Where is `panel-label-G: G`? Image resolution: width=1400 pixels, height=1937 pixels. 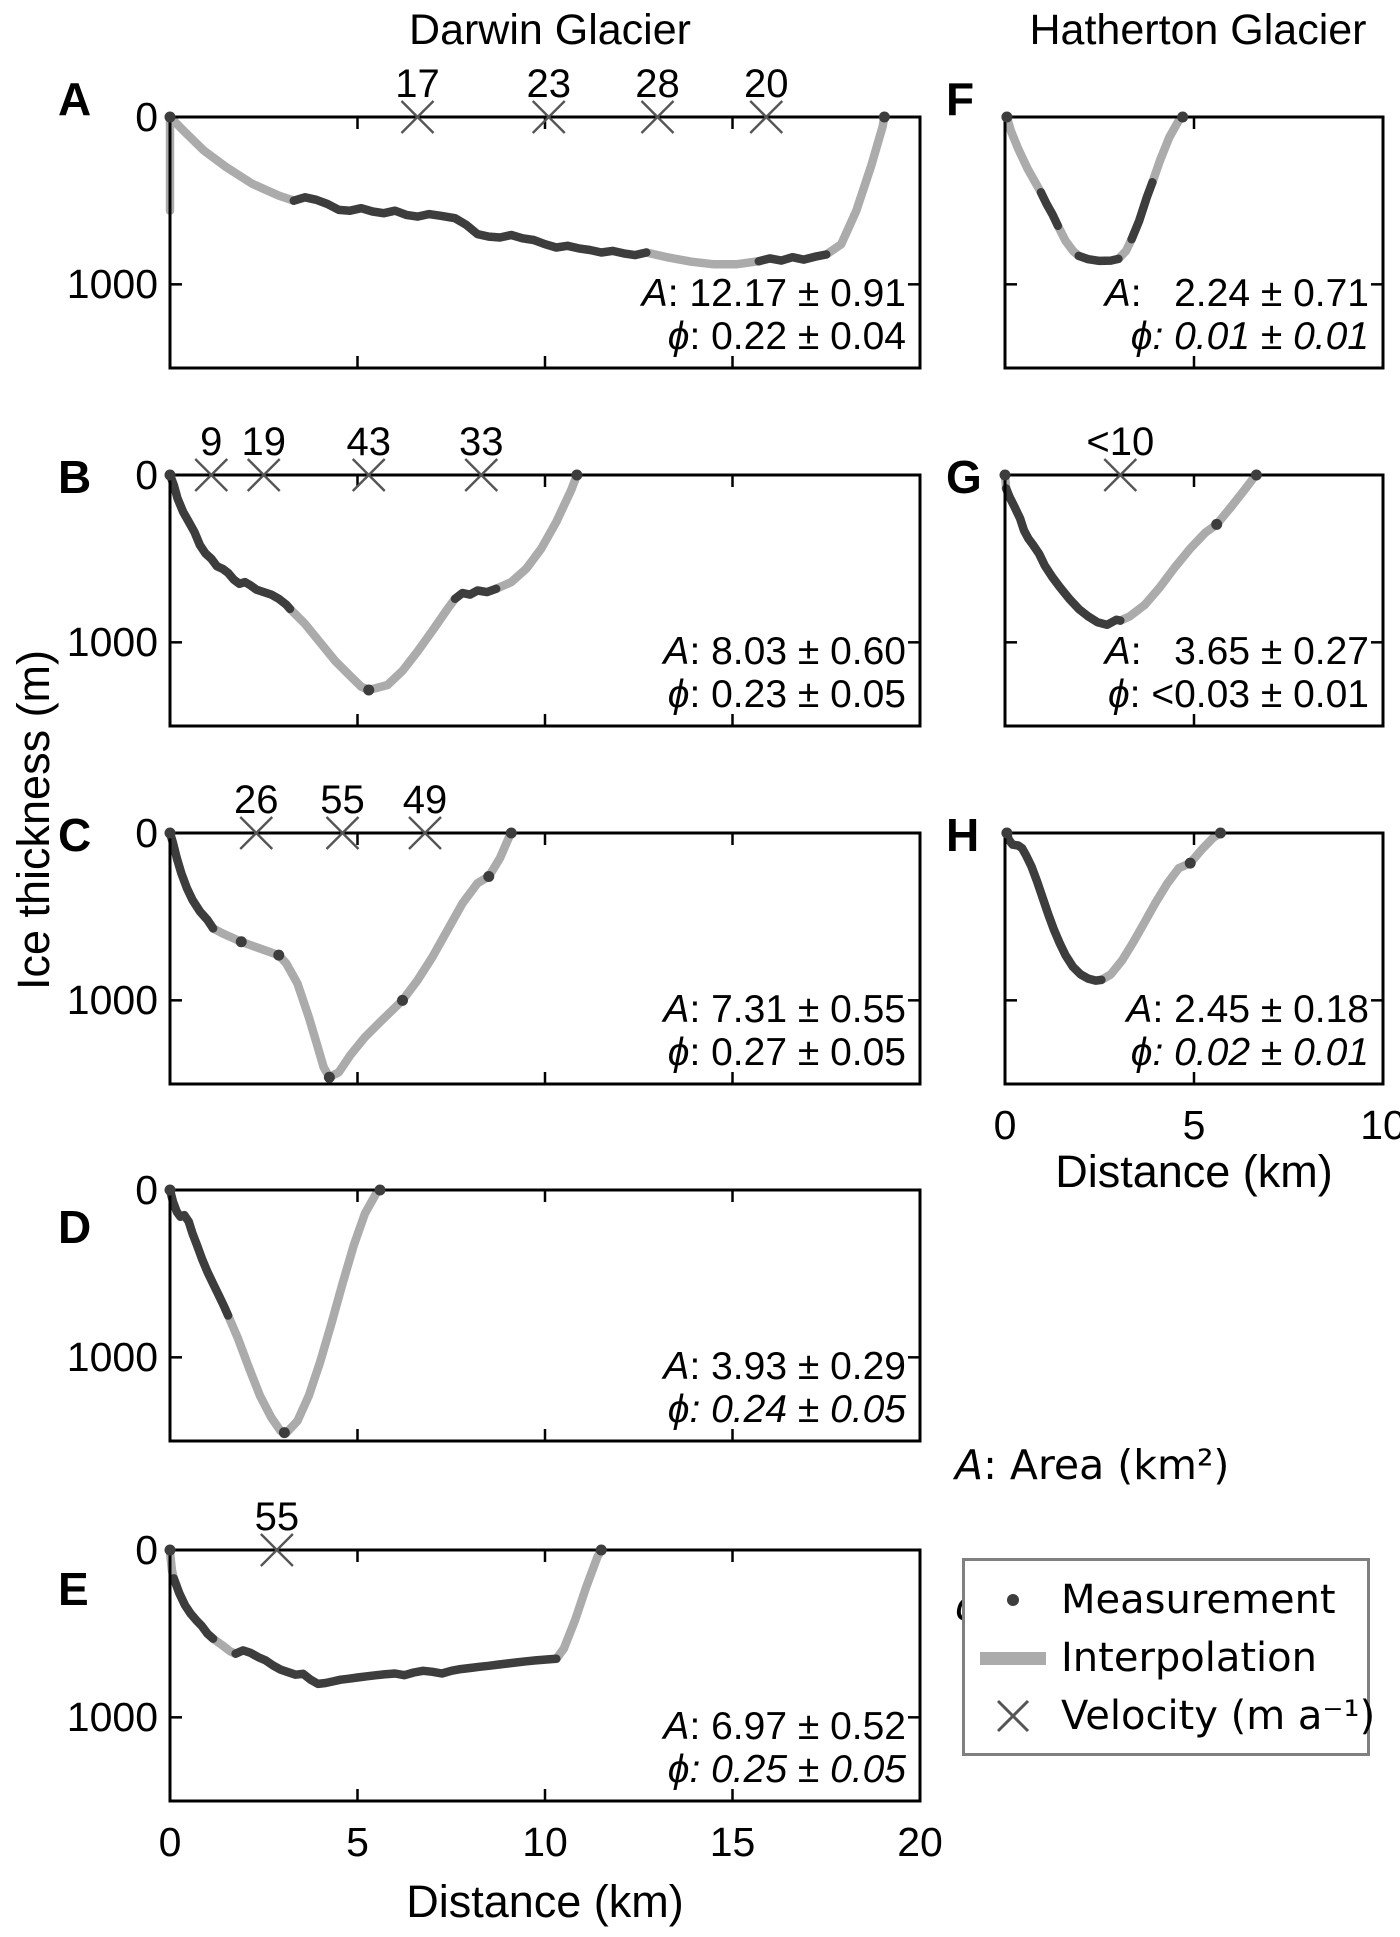
panel-label-G: G is located at coordinates (964, 477).